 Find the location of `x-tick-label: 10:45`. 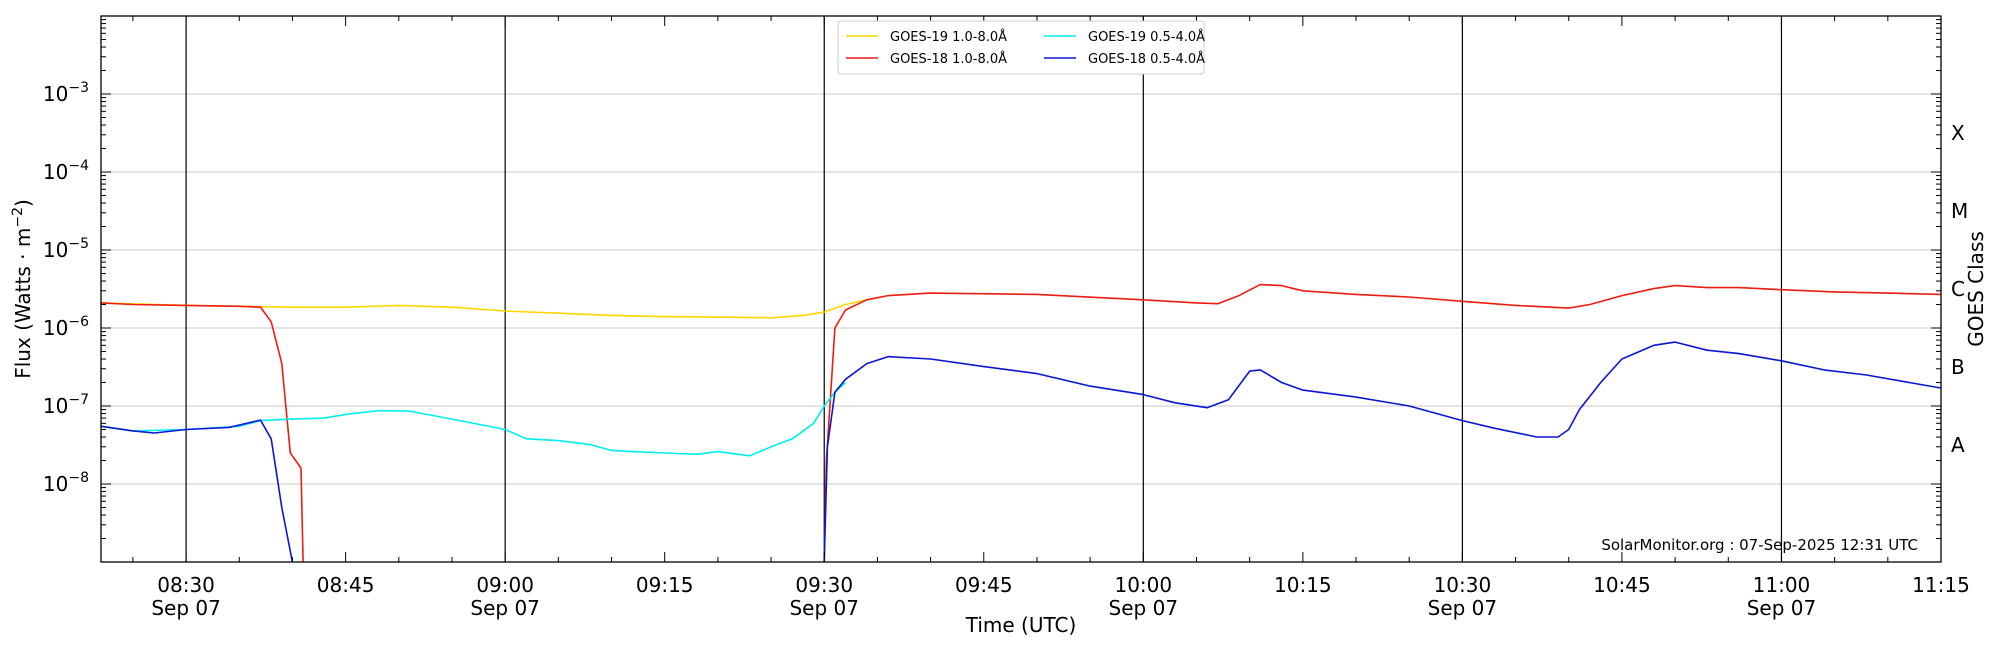

x-tick-label: 10:45 is located at coordinates (1622, 585).